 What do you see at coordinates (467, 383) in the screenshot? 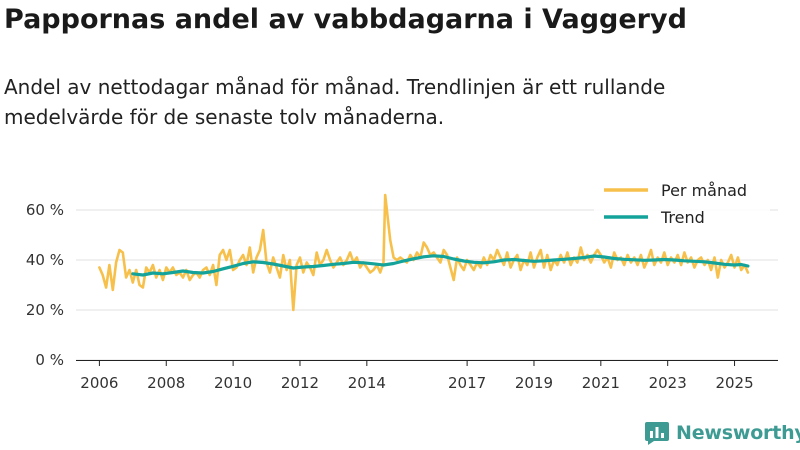
I see `x-tick-label: 2017` at bounding box center [467, 383].